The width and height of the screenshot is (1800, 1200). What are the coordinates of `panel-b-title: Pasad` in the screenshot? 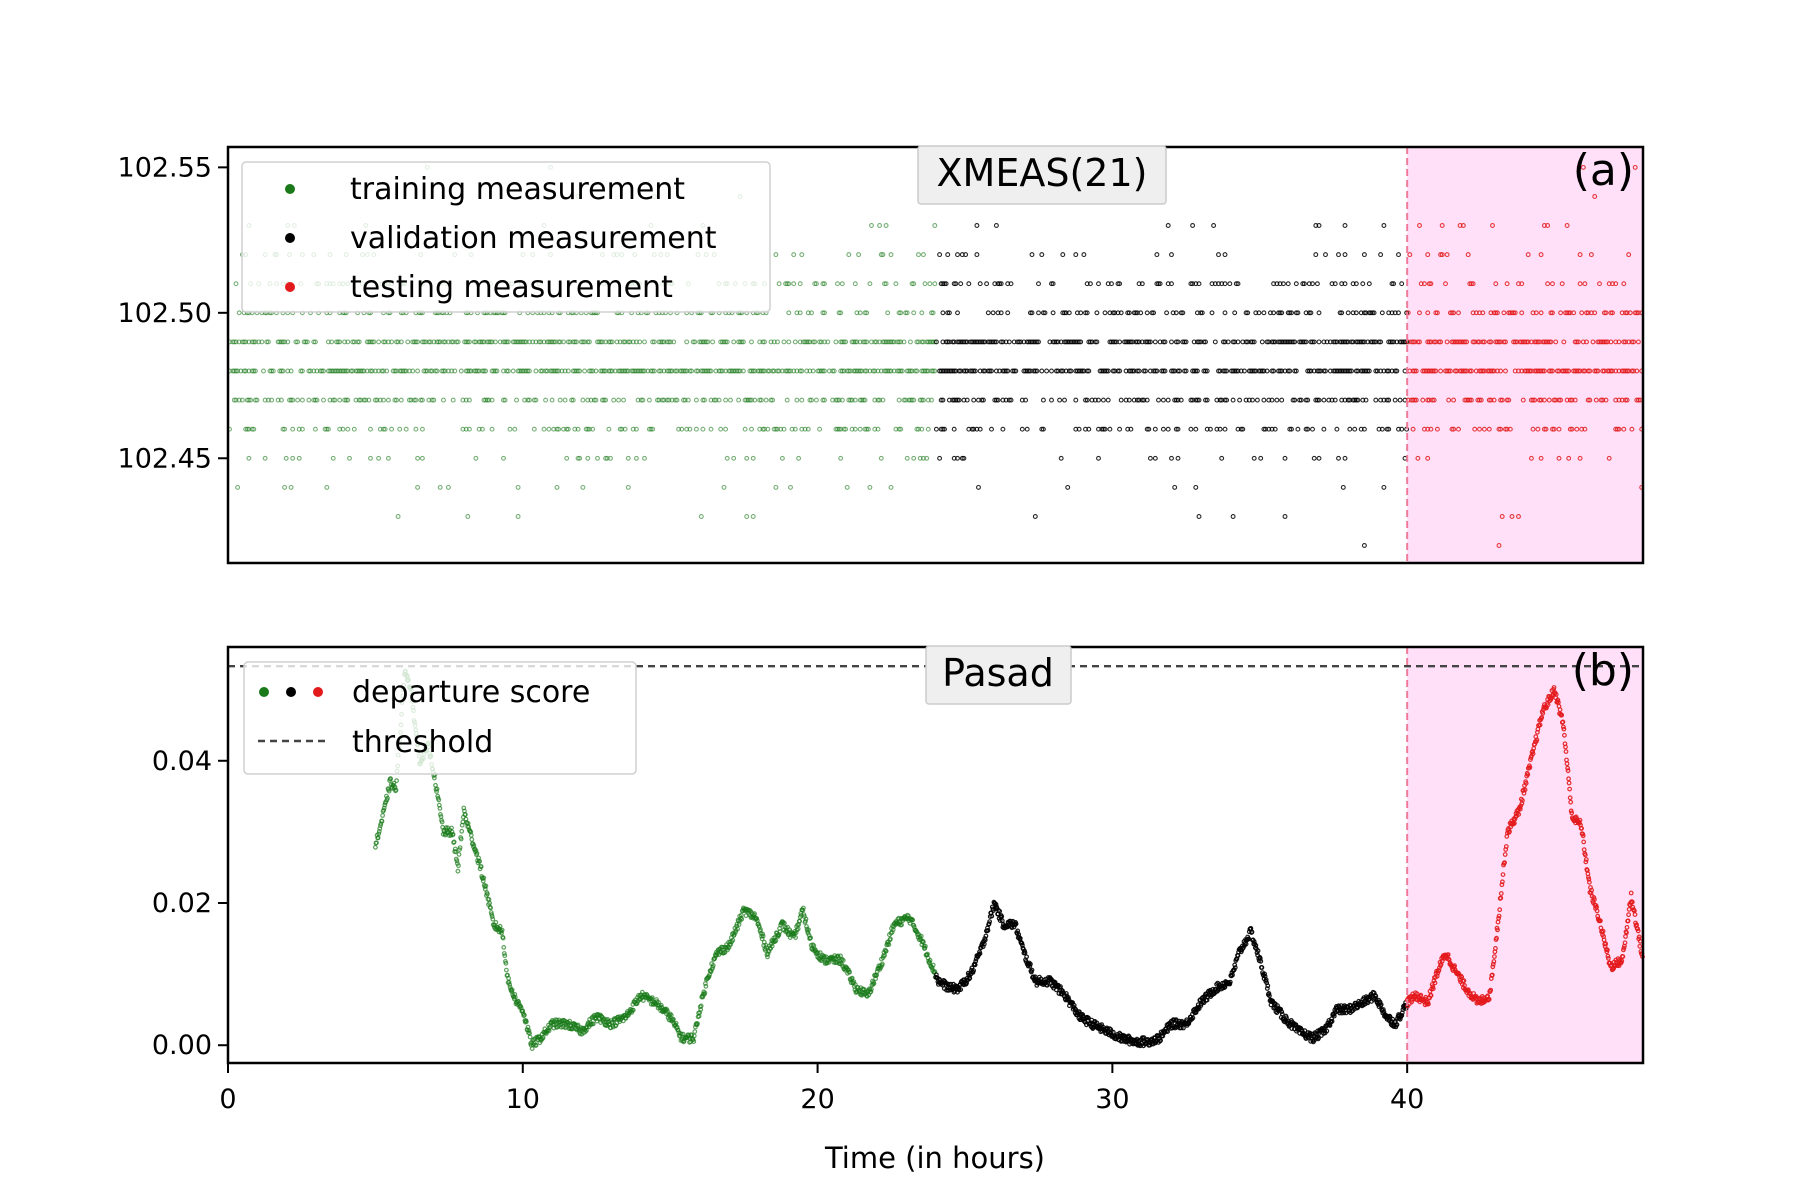 It's located at (998, 673).